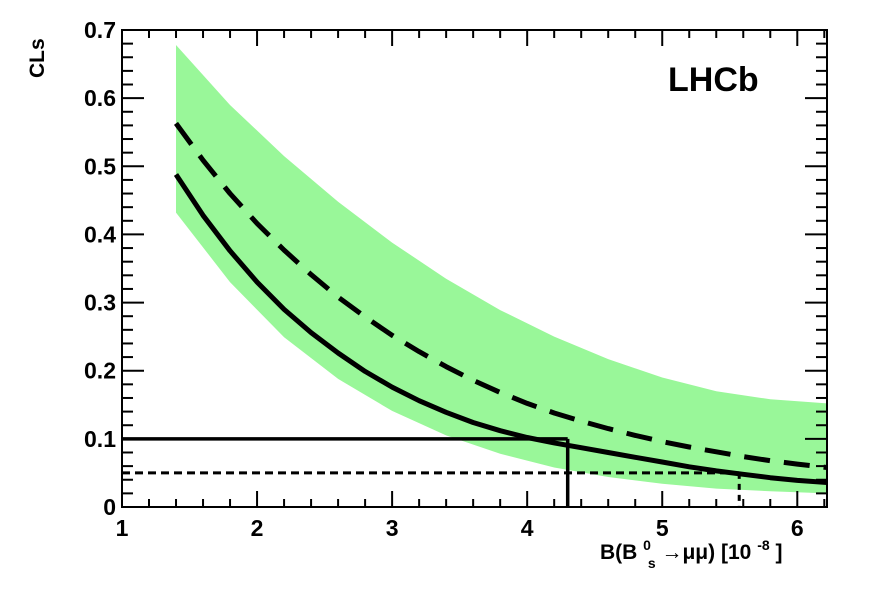  What do you see at coordinates (100, 166) in the screenshot?
I see `y-tick-label: 0.5` at bounding box center [100, 166].